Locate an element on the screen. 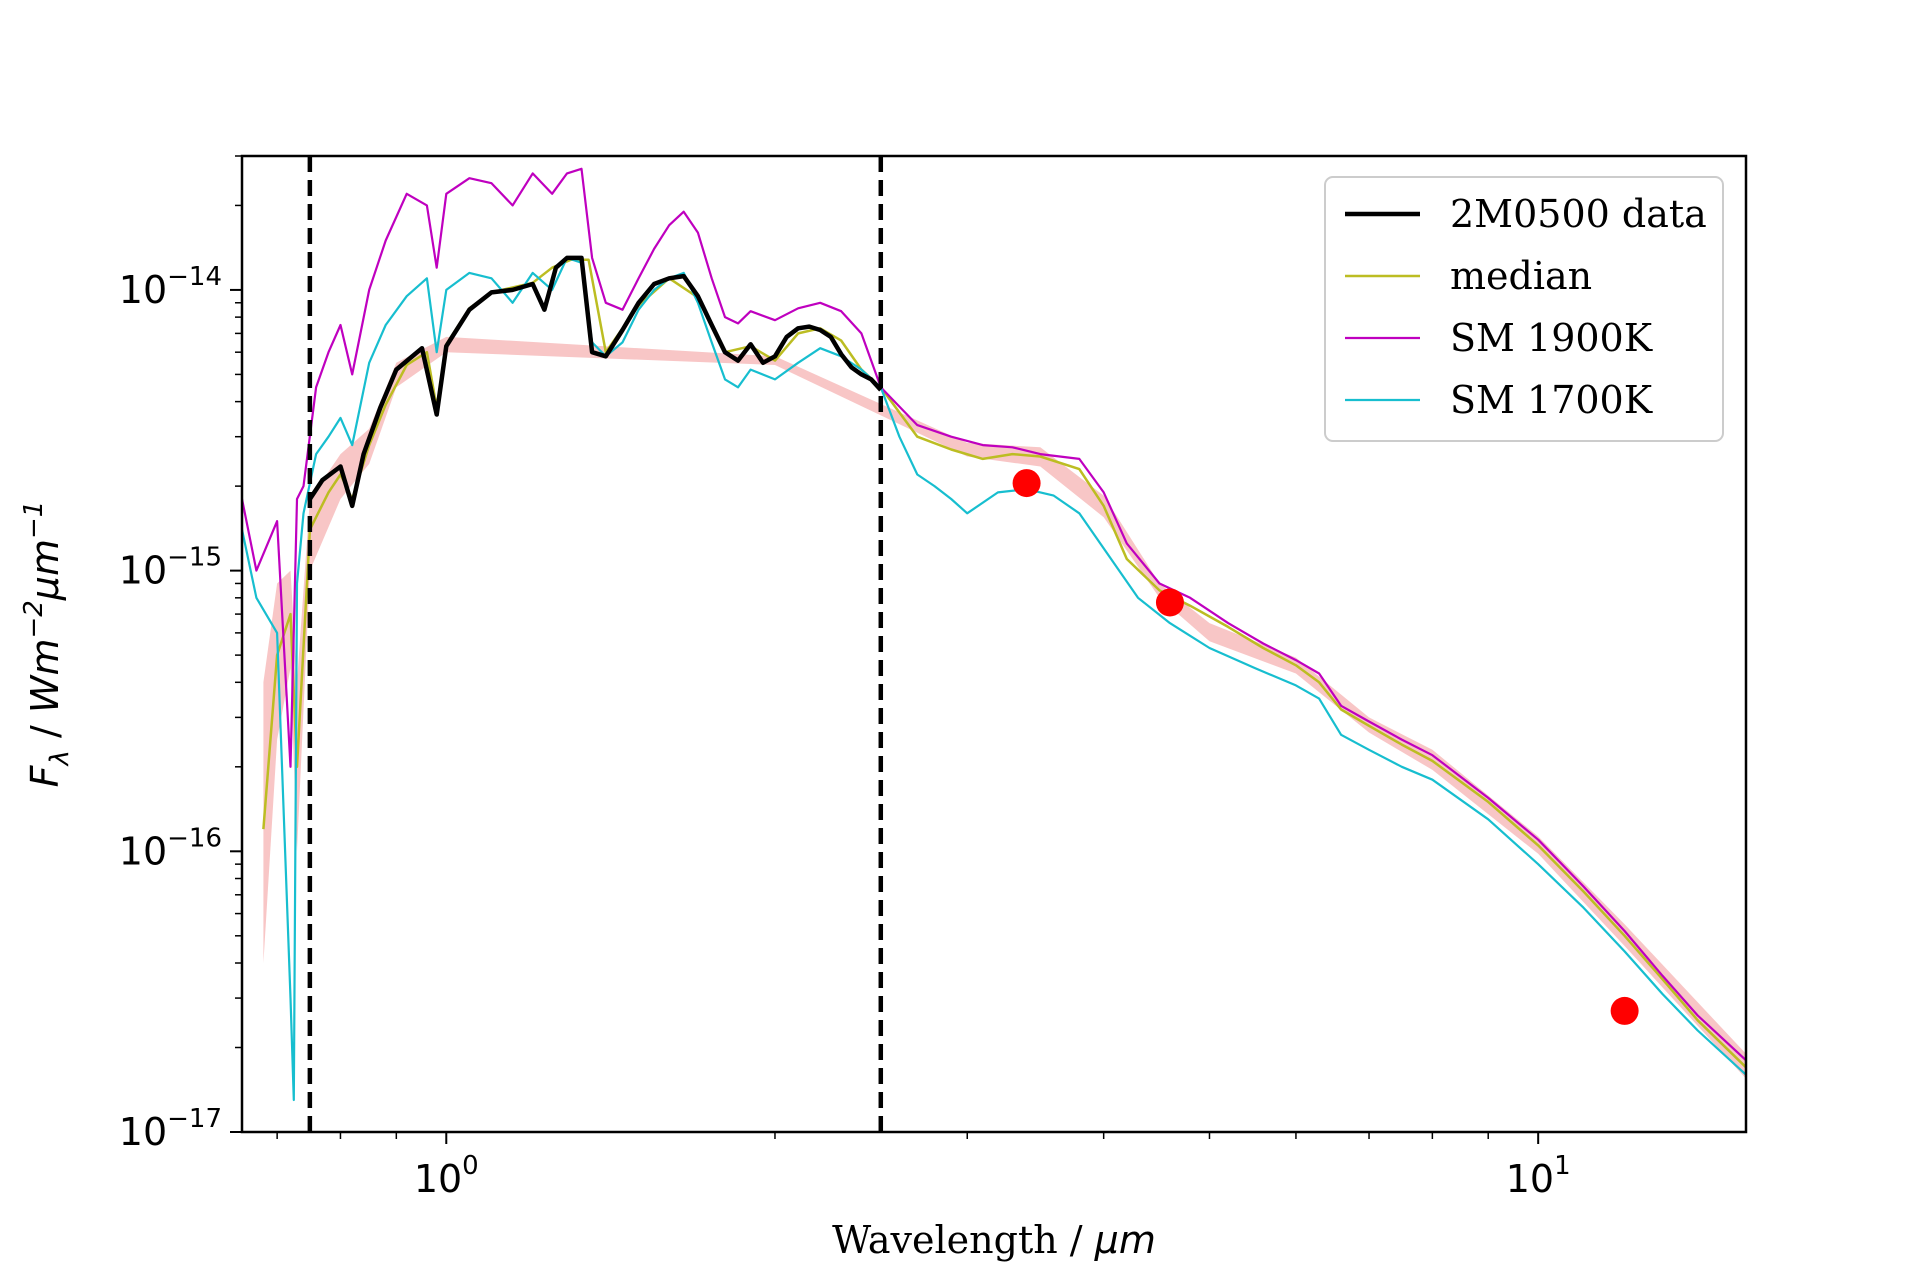  y-tick-label: 10−17 is located at coordinates (170, 1129).